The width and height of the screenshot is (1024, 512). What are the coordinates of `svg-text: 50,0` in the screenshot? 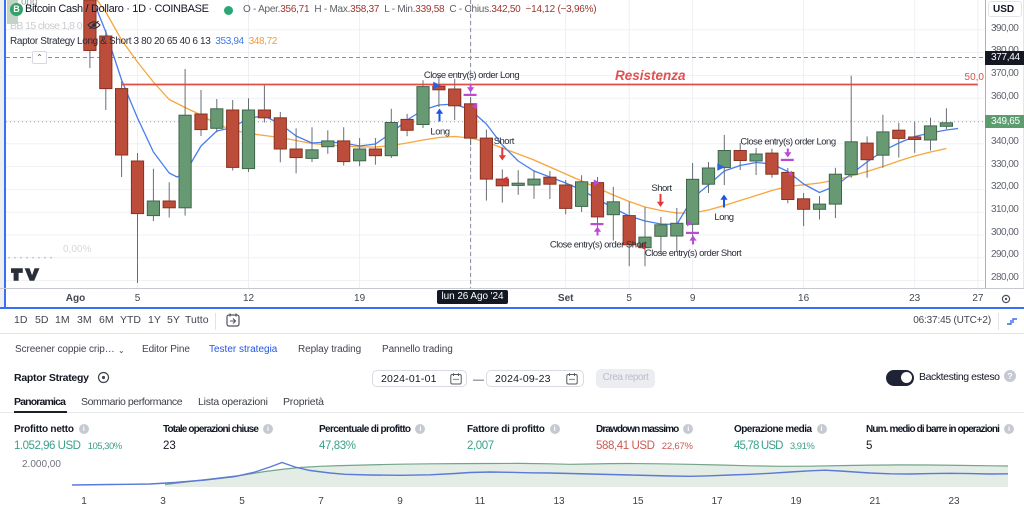 It's located at (975, 77).